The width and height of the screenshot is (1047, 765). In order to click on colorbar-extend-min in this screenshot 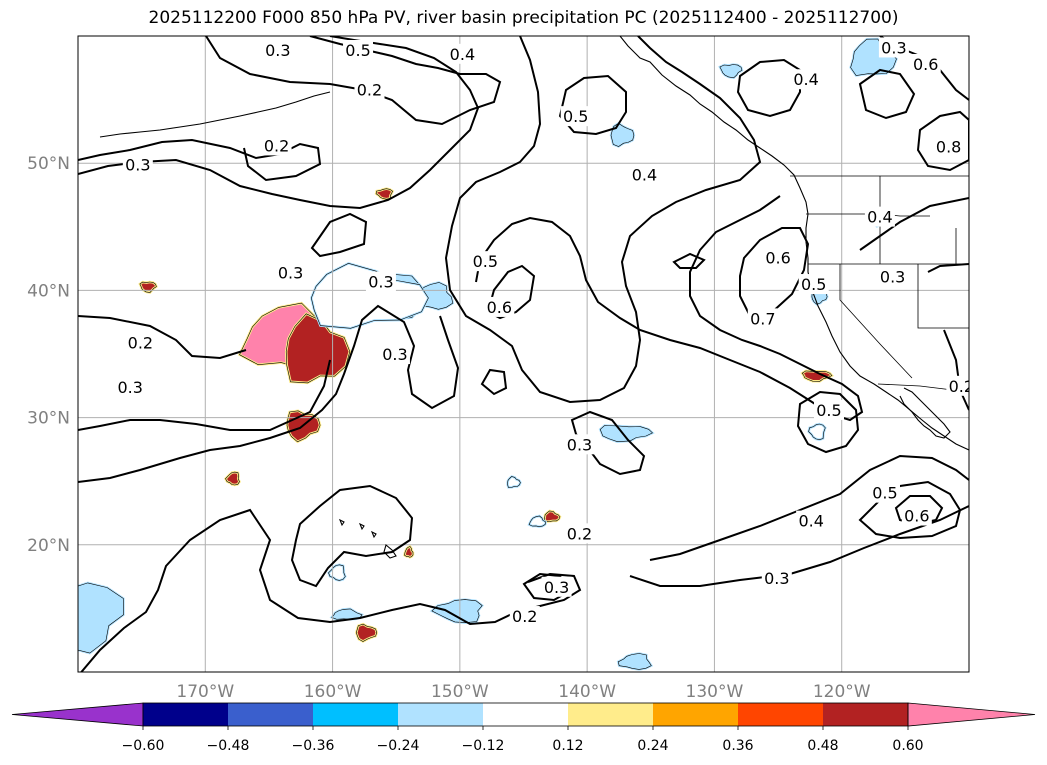, I will do `click(77, 714)`.